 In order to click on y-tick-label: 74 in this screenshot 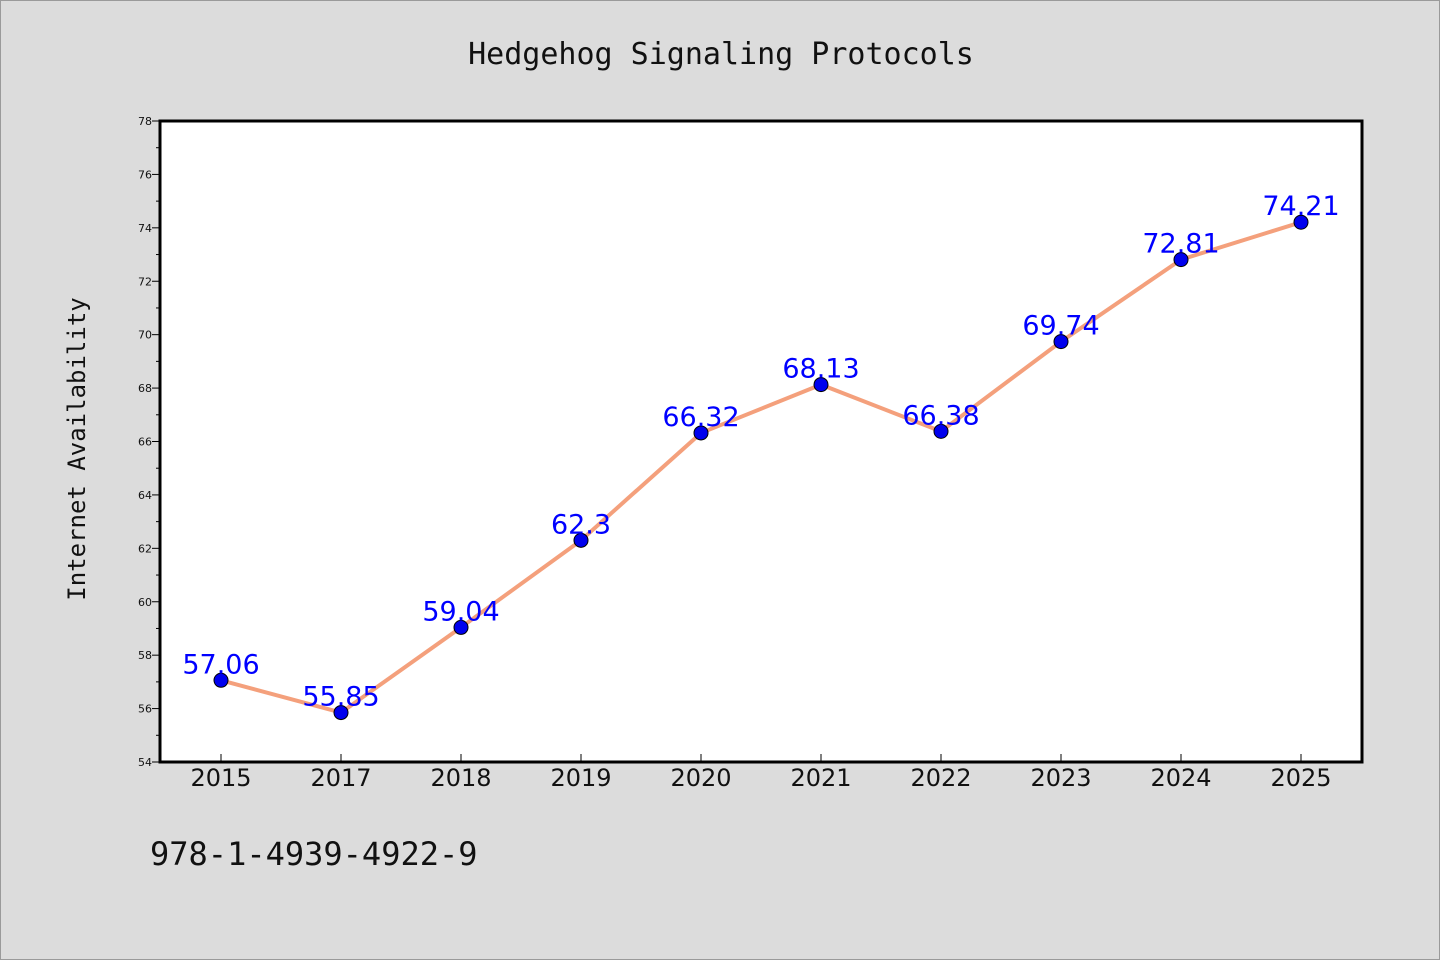, I will do `click(145, 228)`.